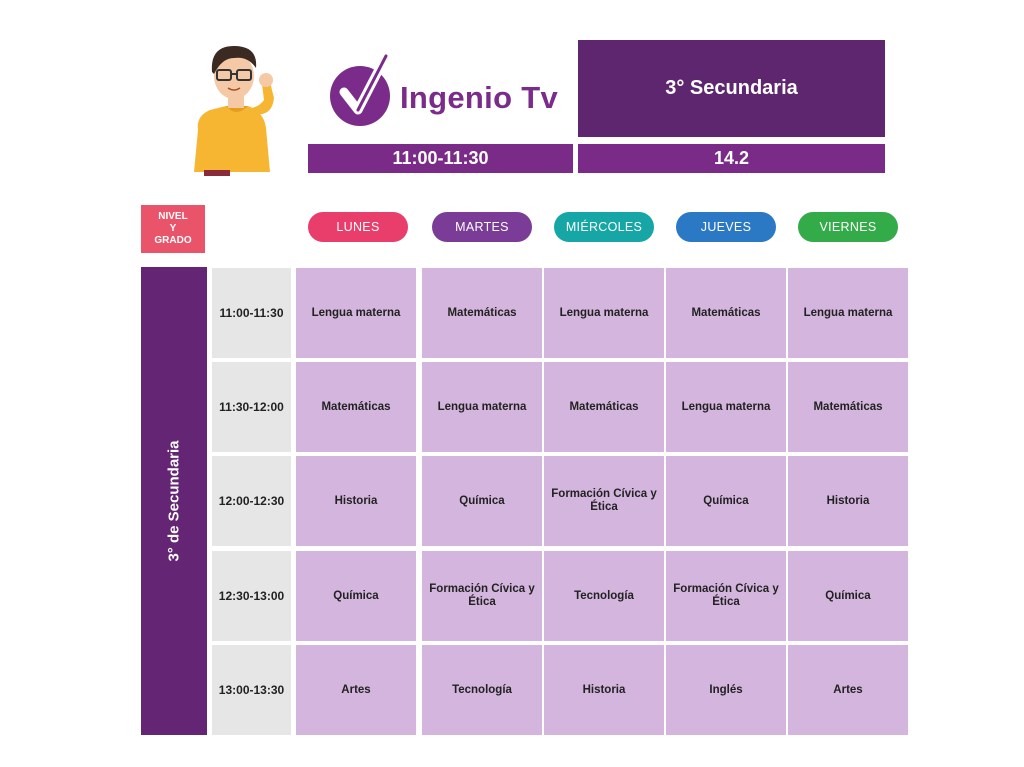 This screenshot has width=1024, height=767. What do you see at coordinates (173, 216) in the screenshot?
I see `level-badge-line1: NIVEL` at bounding box center [173, 216].